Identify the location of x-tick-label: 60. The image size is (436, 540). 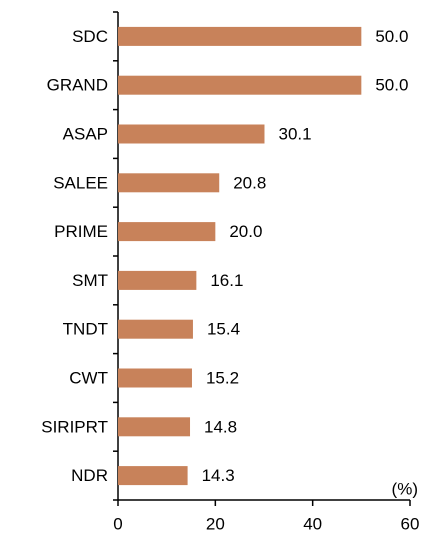
(410, 523).